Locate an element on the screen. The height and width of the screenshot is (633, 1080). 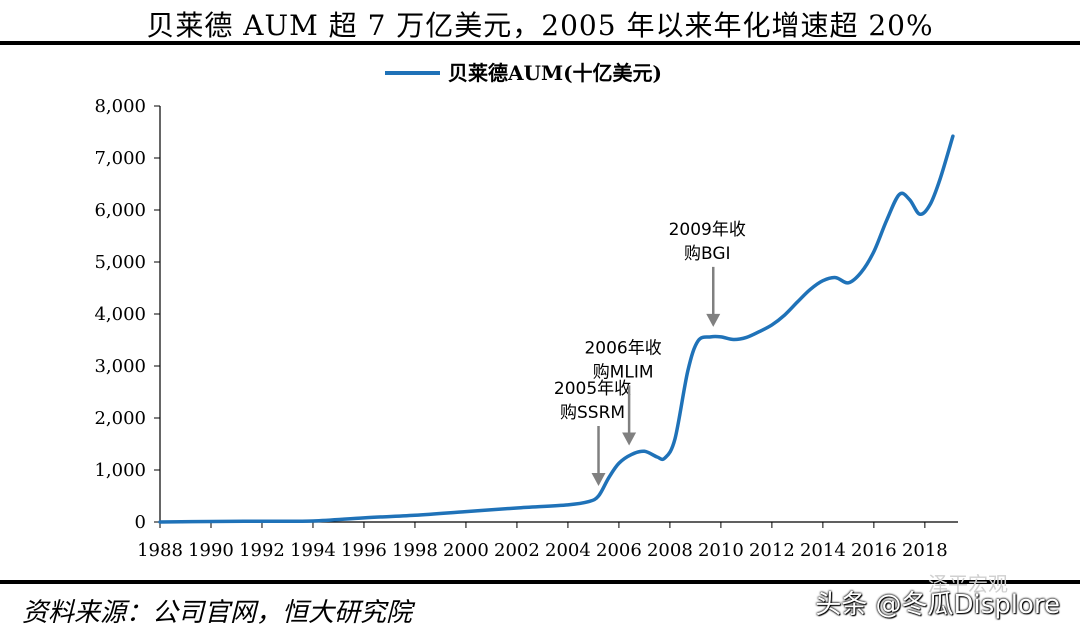
y-tick-label: 4,000 is located at coordinates (120, 314).